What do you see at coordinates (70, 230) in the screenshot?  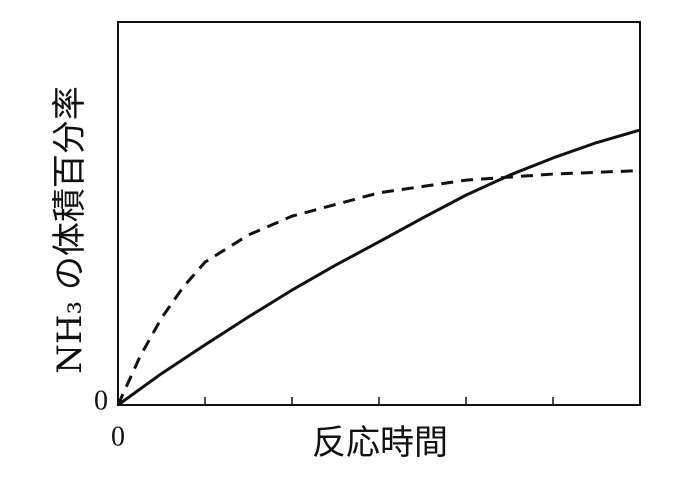 I see `y-axis-label: NH₃ の体積百分率` at bounding box center [70, 230].